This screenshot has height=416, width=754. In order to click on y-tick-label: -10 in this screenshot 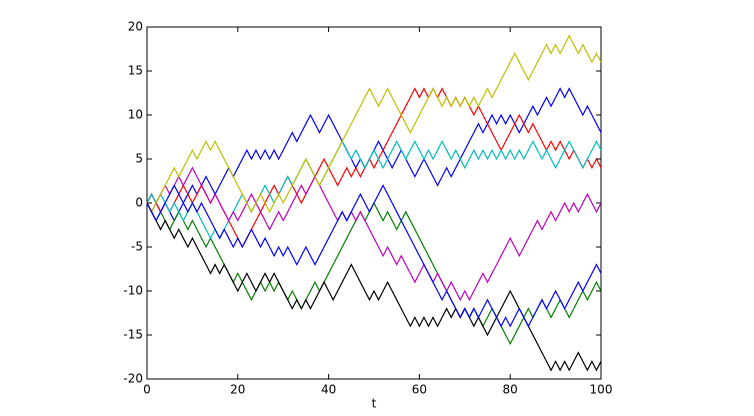, I will do `click(133, 291)`.